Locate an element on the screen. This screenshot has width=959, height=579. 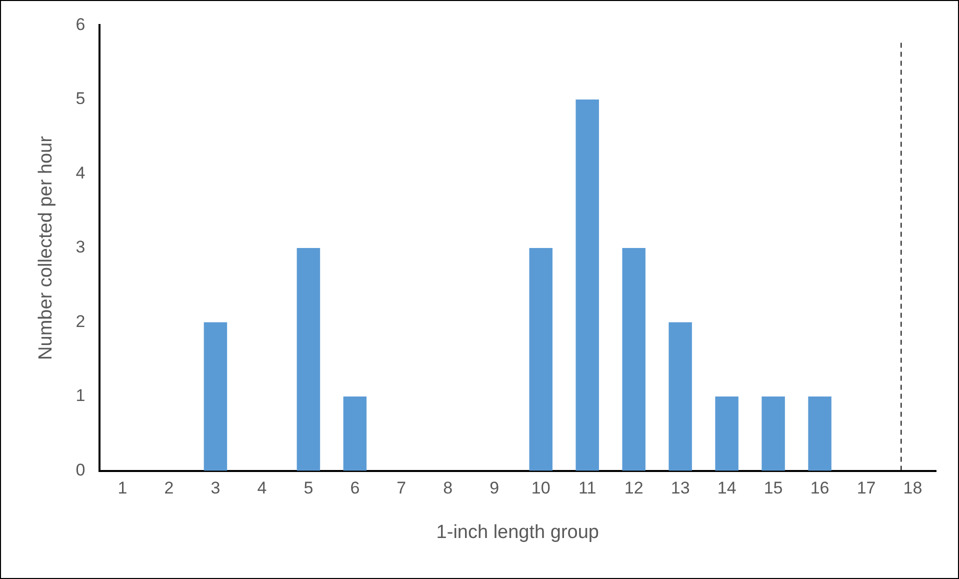
x-tick-label: 18 is located at coordinates (912, 488).